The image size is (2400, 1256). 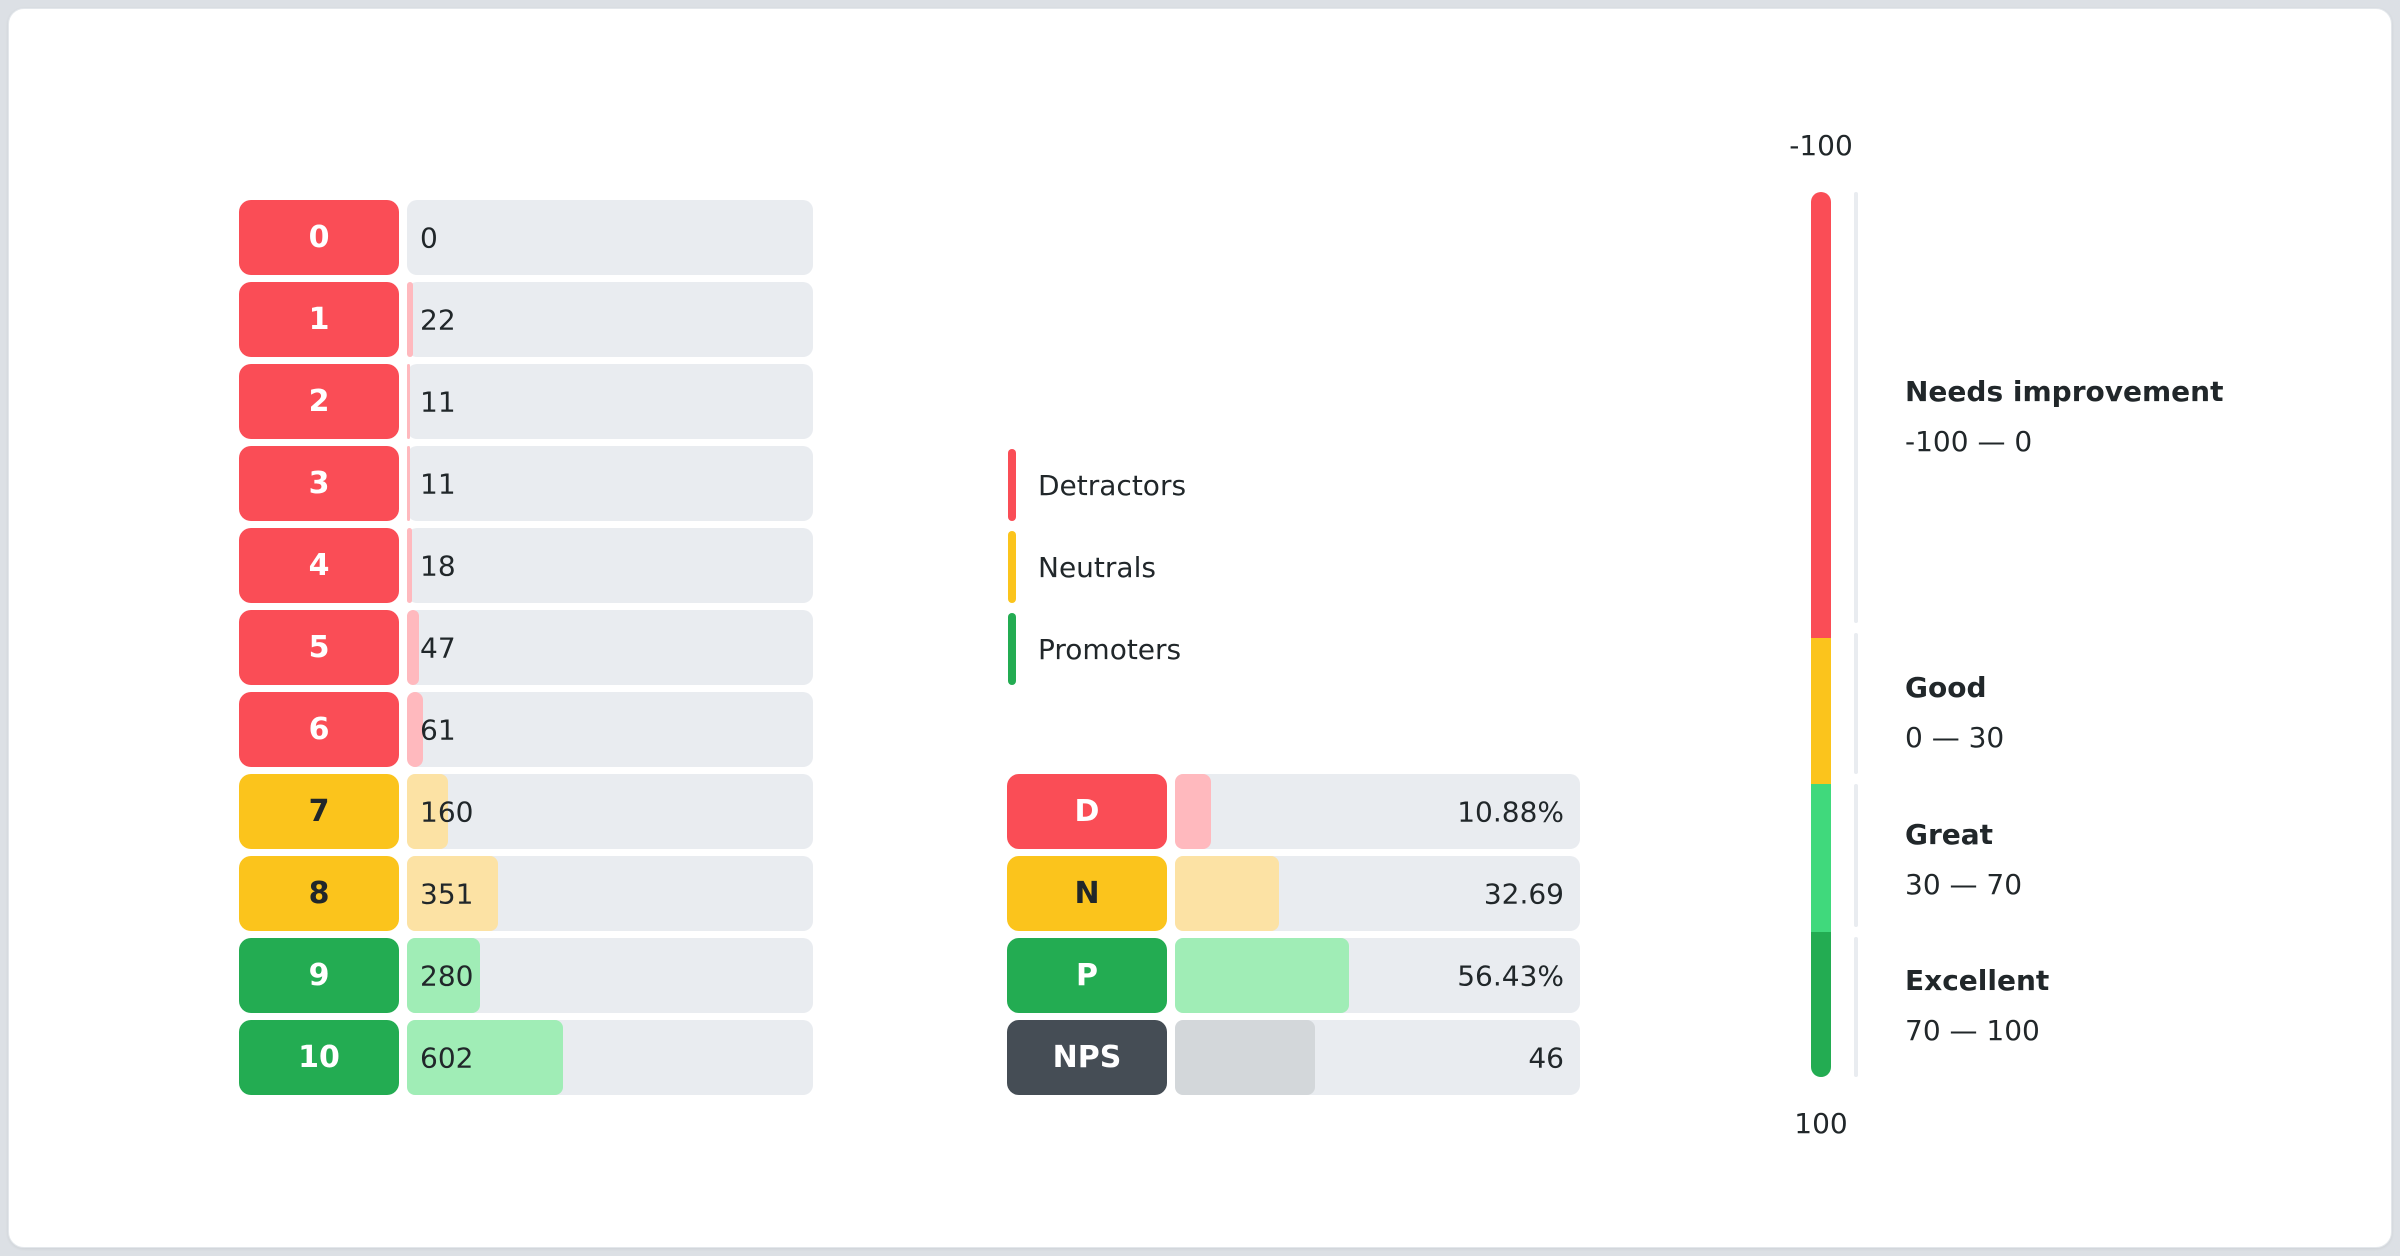 I want to click on gauge-bar, so click(x=1821, y=634).